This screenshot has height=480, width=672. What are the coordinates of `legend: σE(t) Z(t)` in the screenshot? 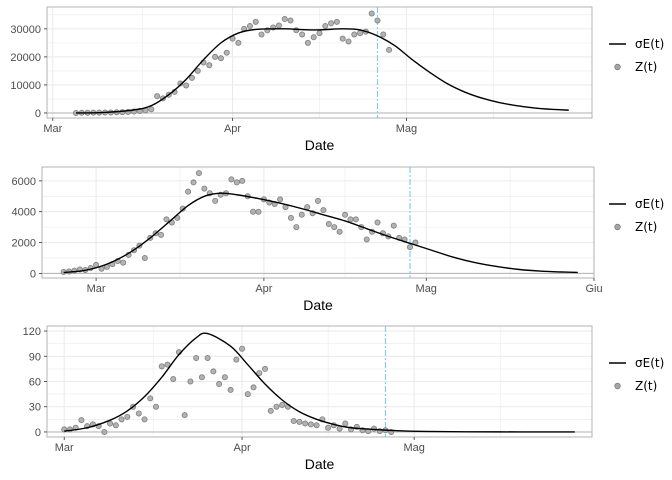 It's located at (636, 215).